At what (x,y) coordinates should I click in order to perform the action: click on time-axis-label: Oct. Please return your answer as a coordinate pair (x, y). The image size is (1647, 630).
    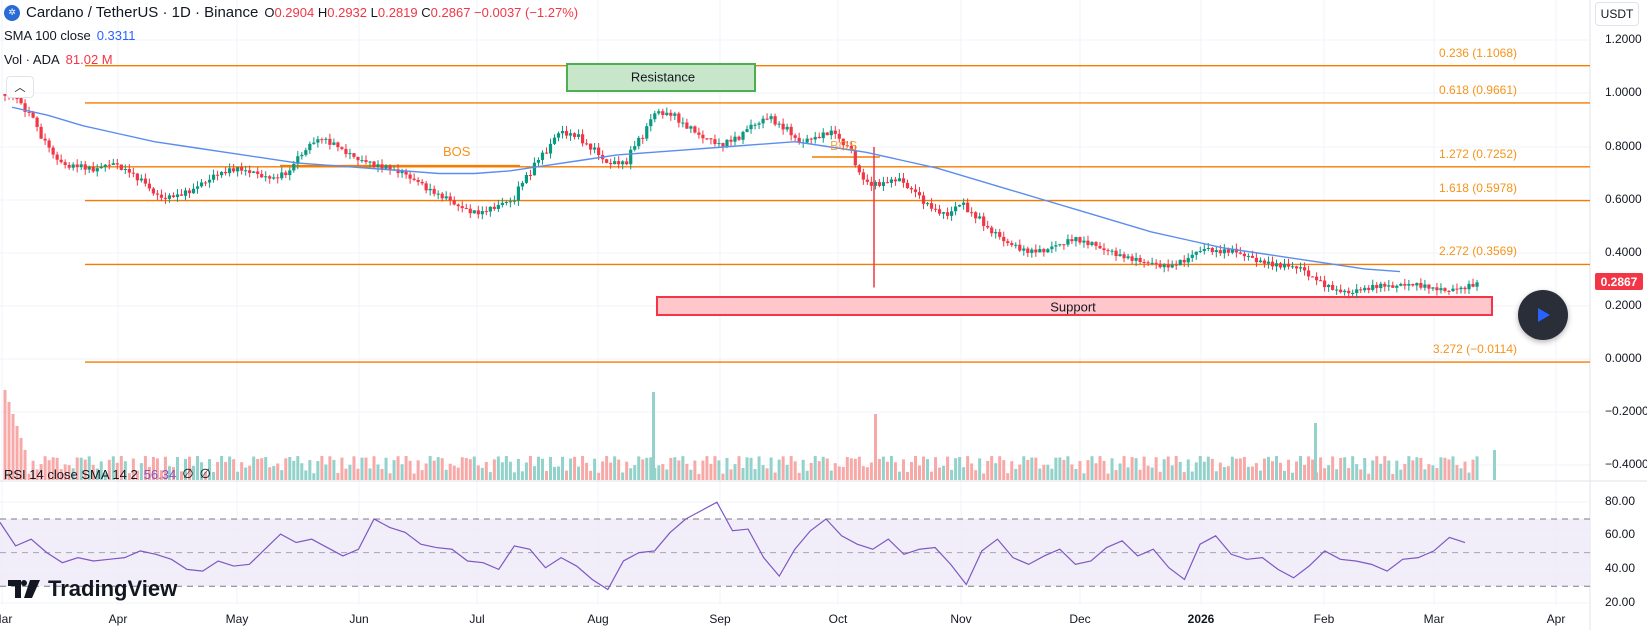
    Looking at the image, I should click on (838, 619).